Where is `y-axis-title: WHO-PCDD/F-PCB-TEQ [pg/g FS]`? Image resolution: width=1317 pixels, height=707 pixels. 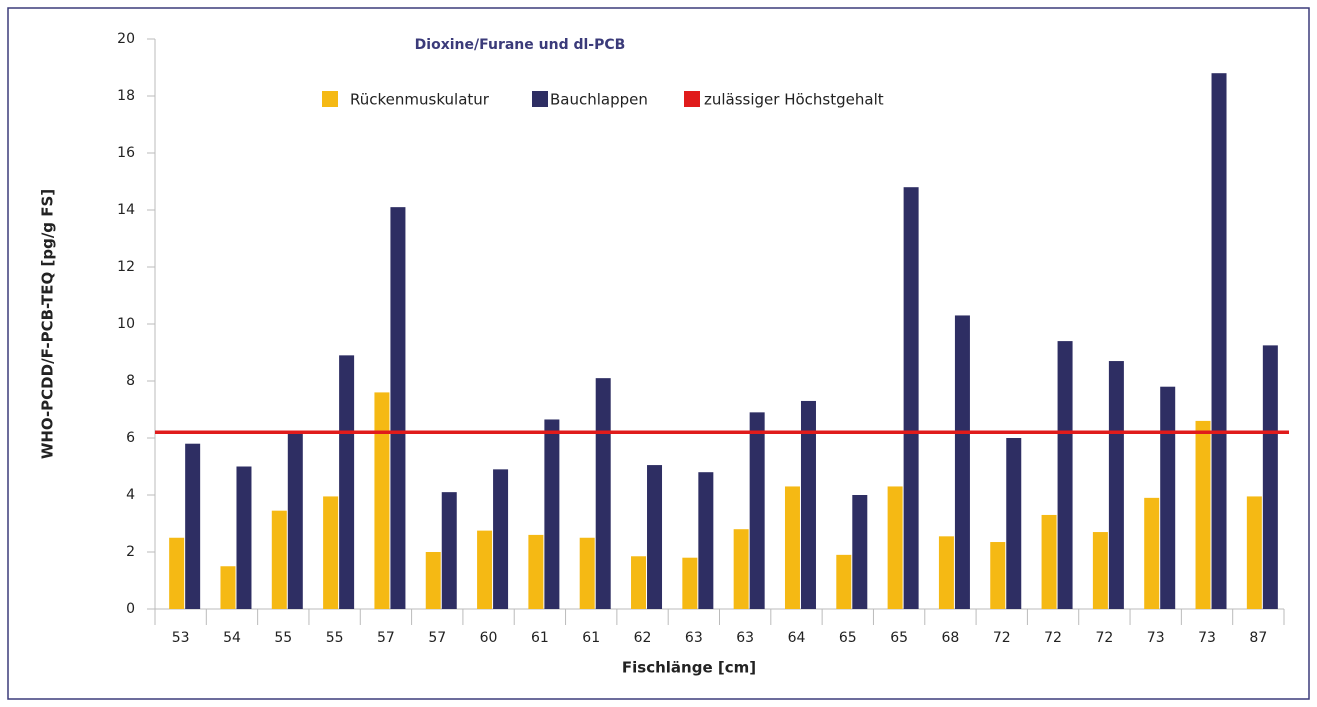
y-axis-title: WHO-PCDD/F-PCB-TEQ [pg/g FS] is located at coordinates (48, 324).